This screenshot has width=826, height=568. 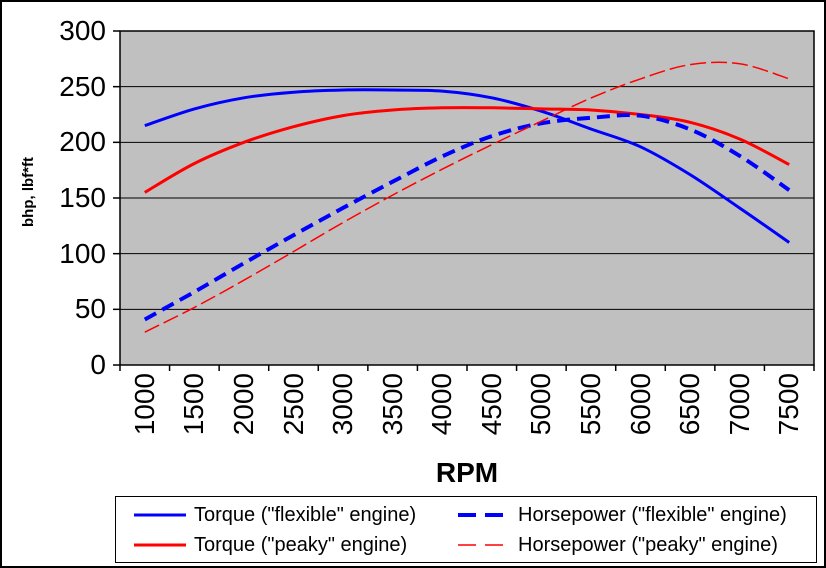 I want to click on x-axis-tick-label: 7500, so click(x=789, y=404).